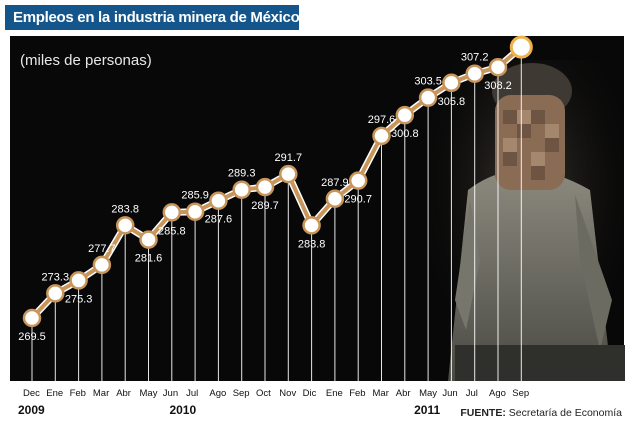 This screenshot has height=422, width=634. Describe the element at coordinates (475, 58) in the screenshot. I see `data-label: 307.2` at that location.